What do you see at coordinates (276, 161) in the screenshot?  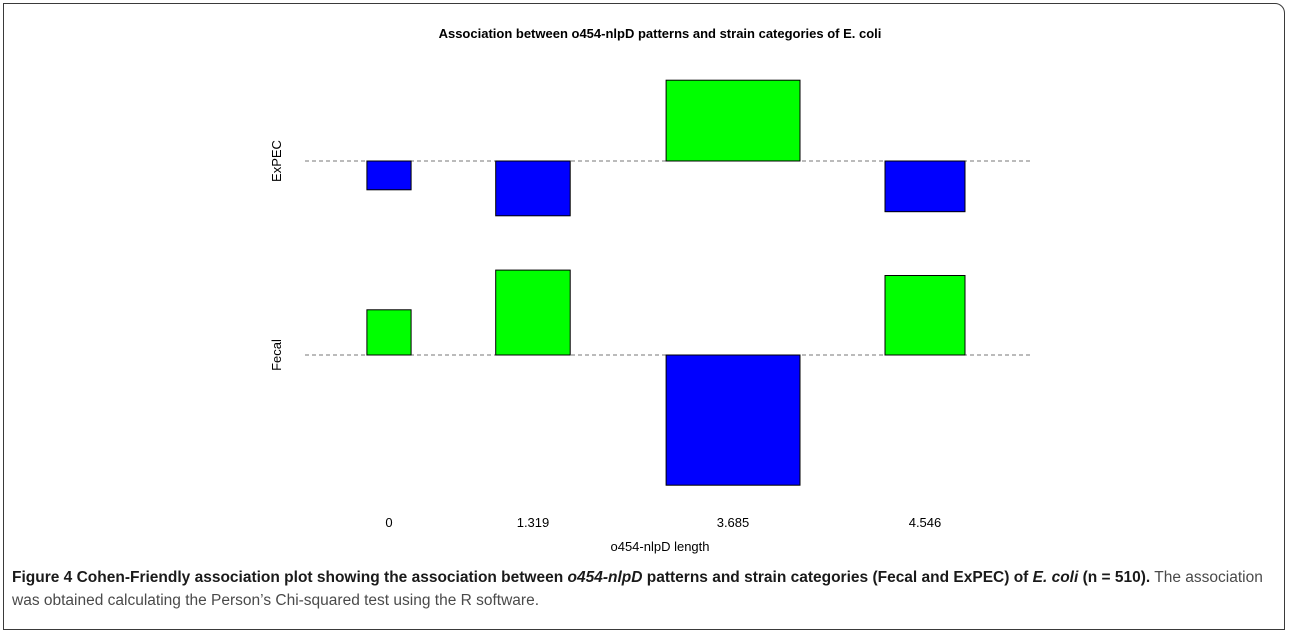 I see `row-label-expec: ExPEC` at bounding box center [276, 161].